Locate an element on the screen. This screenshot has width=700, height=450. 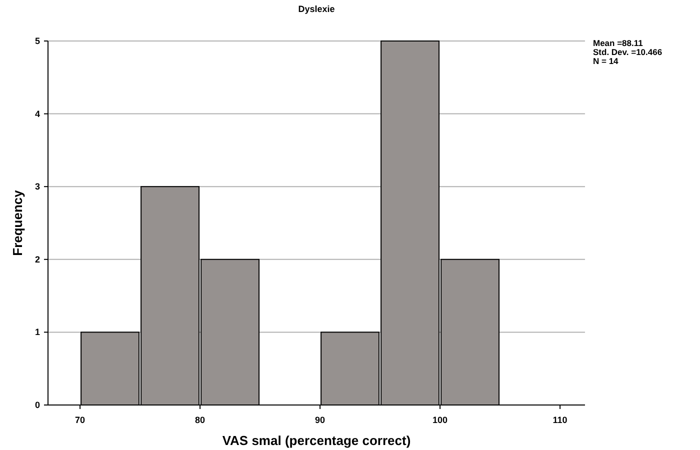
x-tick-label: 110 is located at coordinates (560, 420).